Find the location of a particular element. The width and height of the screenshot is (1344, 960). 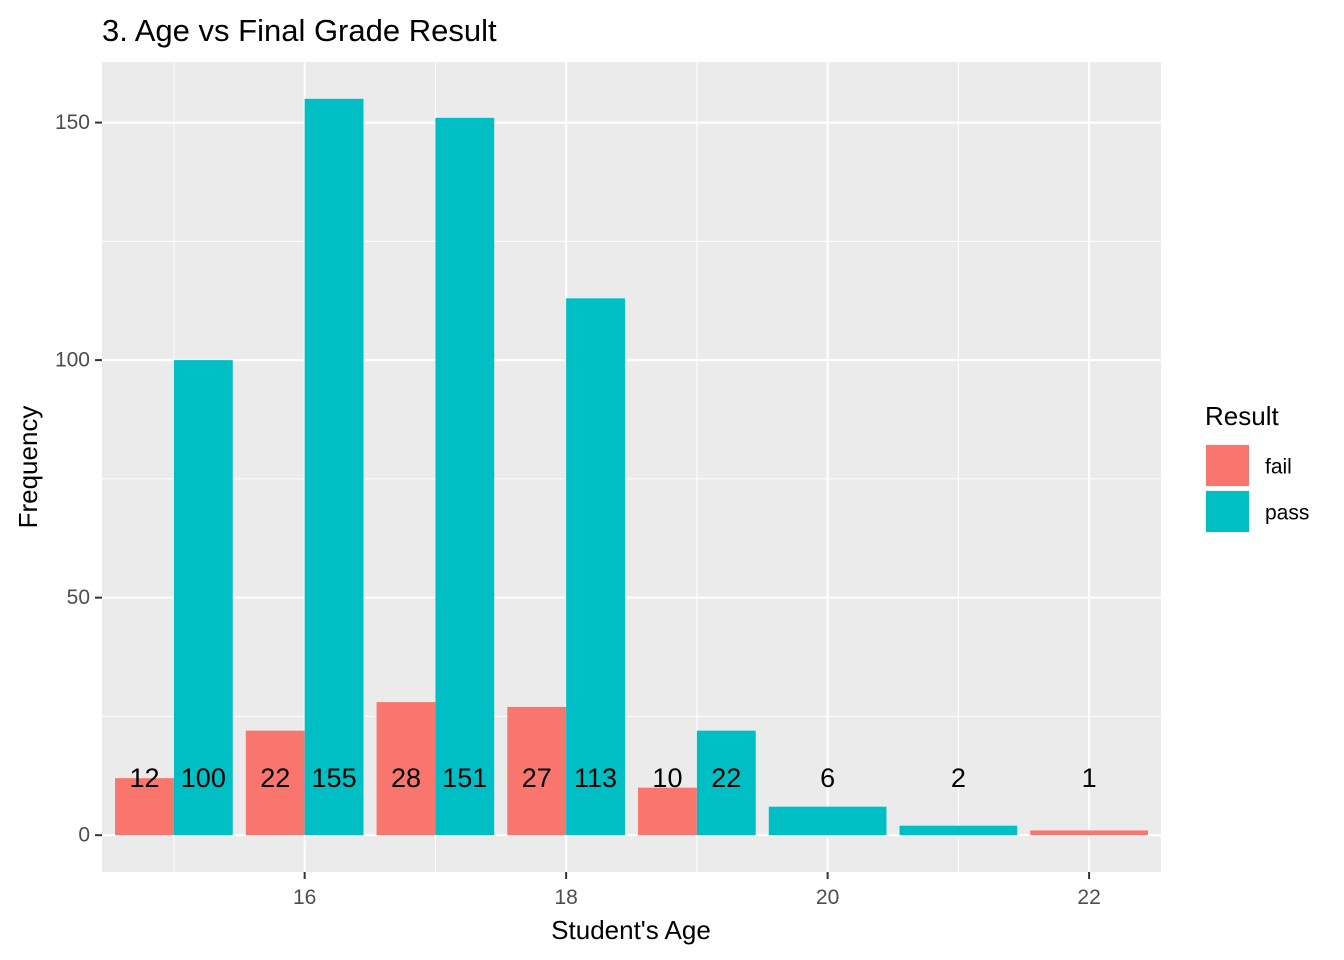

data-label-fail-age-15: 12 is located at coordinates (144, 778).